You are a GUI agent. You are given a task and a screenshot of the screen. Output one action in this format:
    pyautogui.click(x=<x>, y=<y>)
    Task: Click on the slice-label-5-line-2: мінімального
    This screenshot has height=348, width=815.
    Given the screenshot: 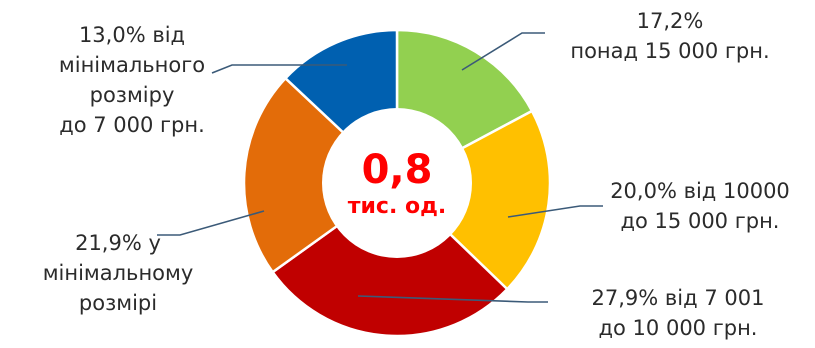 What is the action you would take?
    pyautogui.click(x=132, y=65)
    